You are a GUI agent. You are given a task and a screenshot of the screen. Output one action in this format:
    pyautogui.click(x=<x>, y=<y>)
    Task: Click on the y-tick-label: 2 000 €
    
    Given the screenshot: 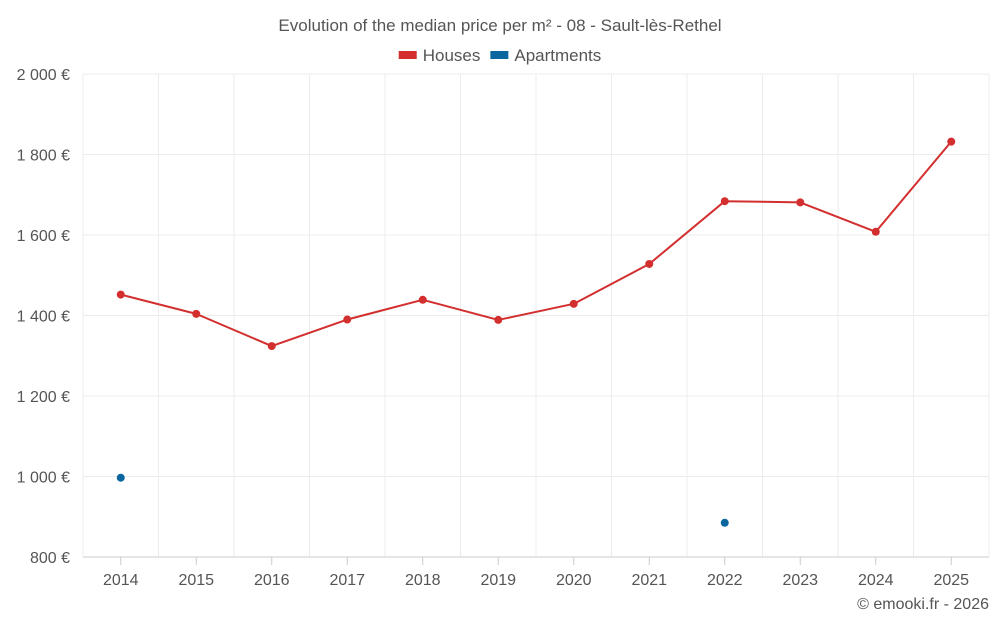 What is the action you would take?
    pyautogui.click(x=43, y=75)
    